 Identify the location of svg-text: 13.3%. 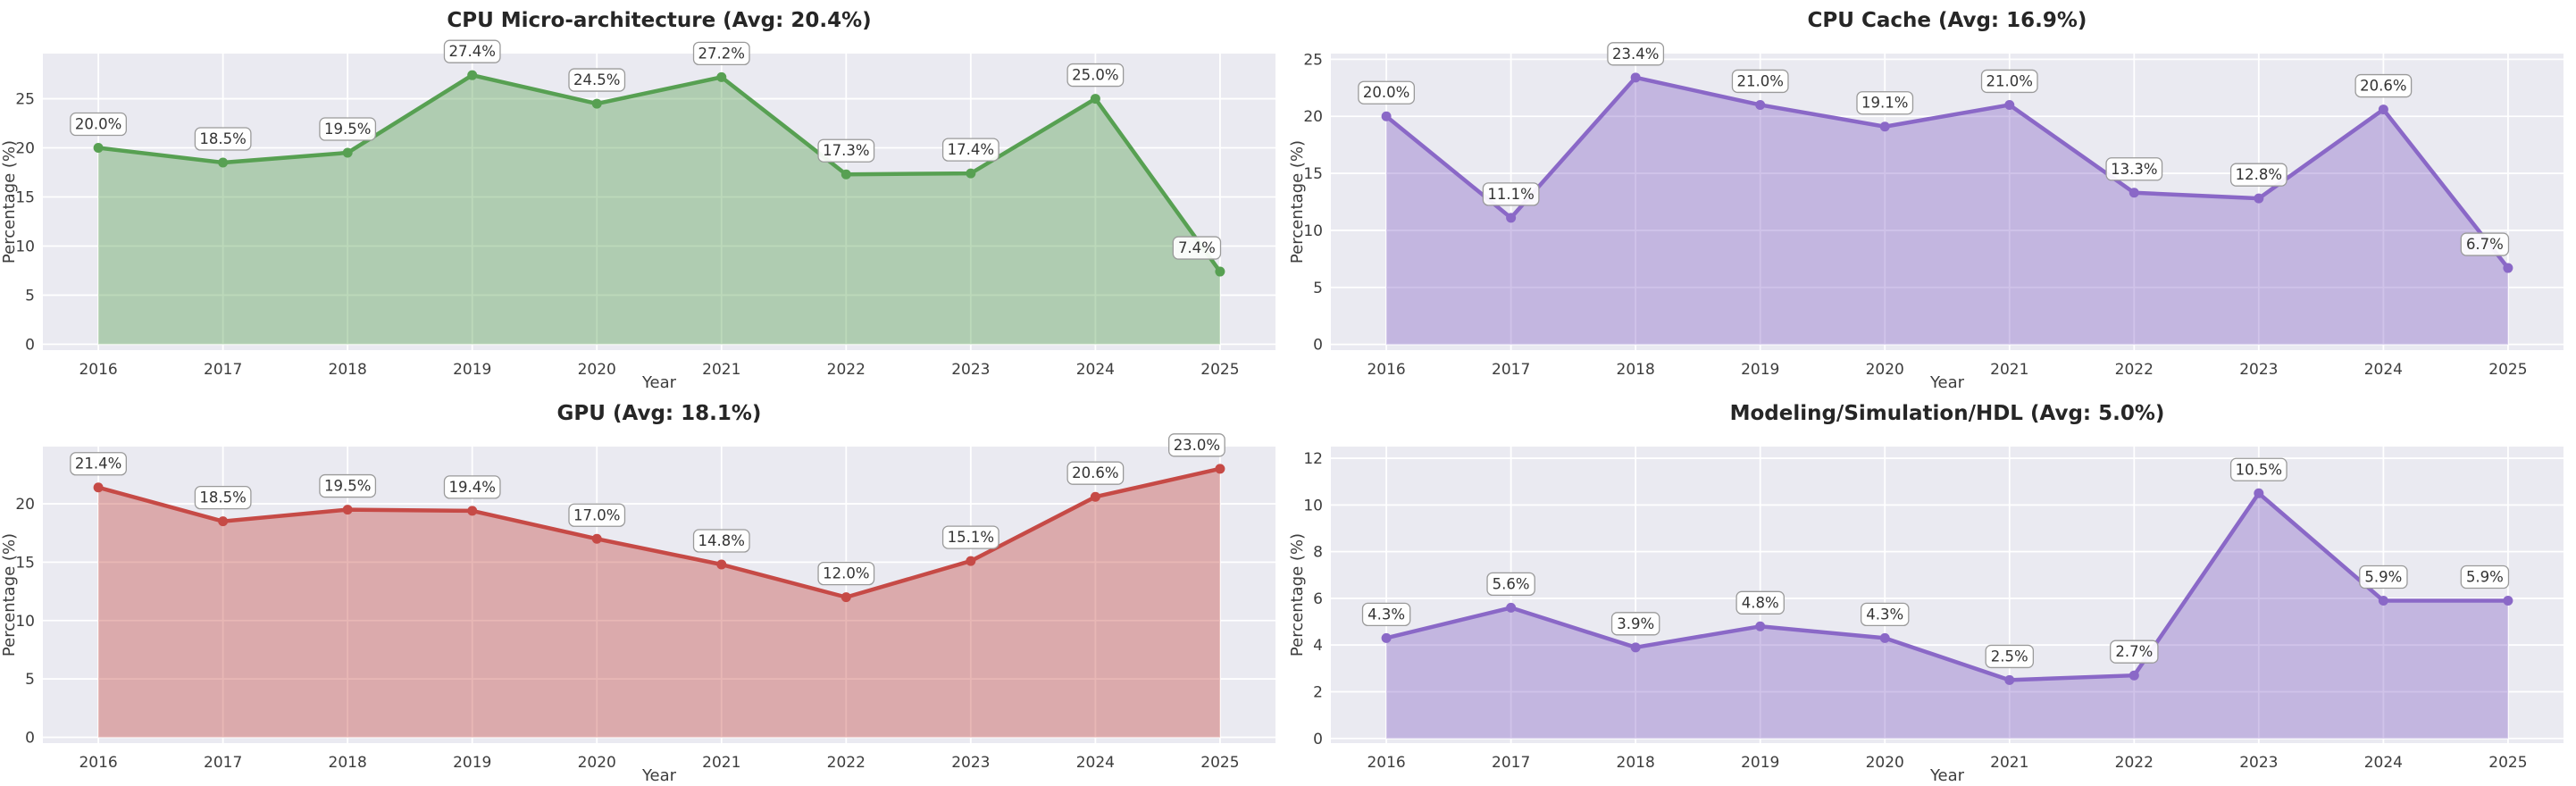
(2134, 170).